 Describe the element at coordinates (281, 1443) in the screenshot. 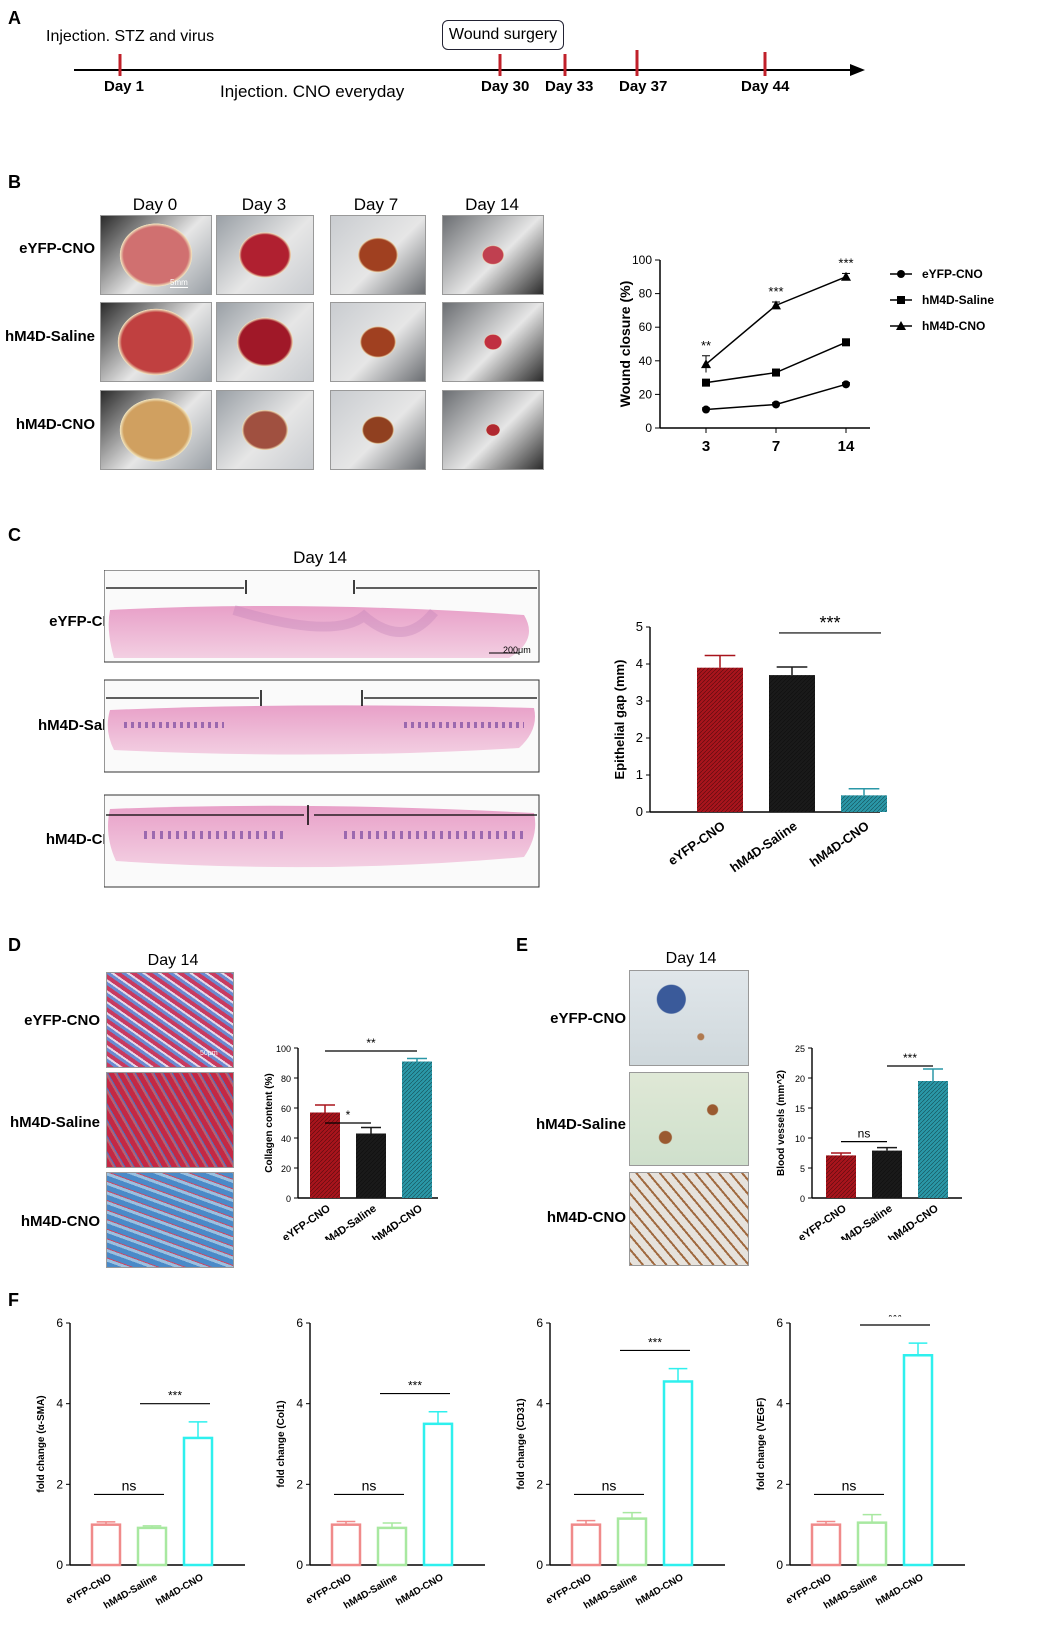

I see `y-axis-title: fold change (Col1)` at that location.